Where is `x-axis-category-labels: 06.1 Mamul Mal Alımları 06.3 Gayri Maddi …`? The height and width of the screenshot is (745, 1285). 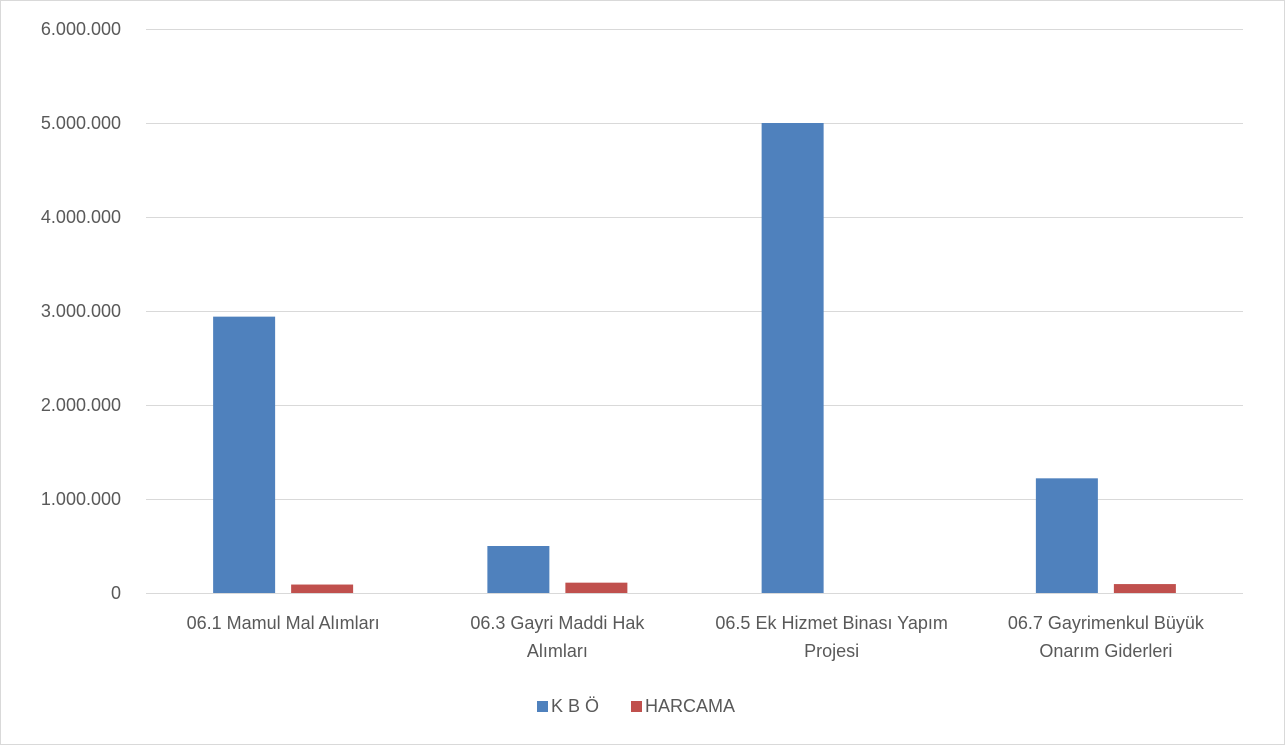 x-axis-category-labels: 06.1 Mamul Mal Alımları 06.3 Gayri Maddi … is located at coordinates (696, 637).